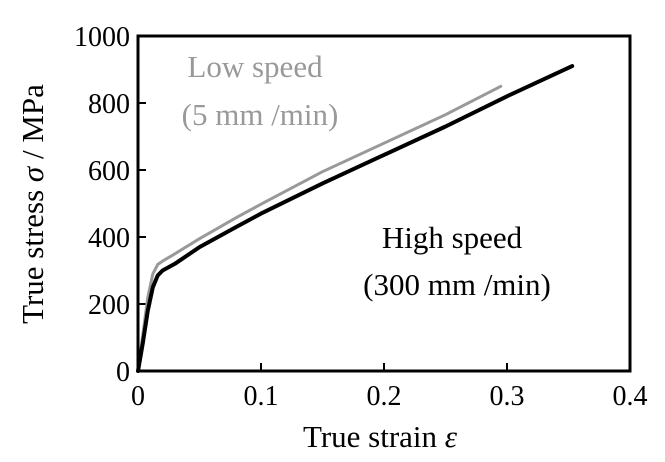 This screenshot has width=665, height=462. Describe the element at coordinates (260, 114) in the screenshot. I see `low-speed-annotation-line2: (5 mm /min)` at that location.